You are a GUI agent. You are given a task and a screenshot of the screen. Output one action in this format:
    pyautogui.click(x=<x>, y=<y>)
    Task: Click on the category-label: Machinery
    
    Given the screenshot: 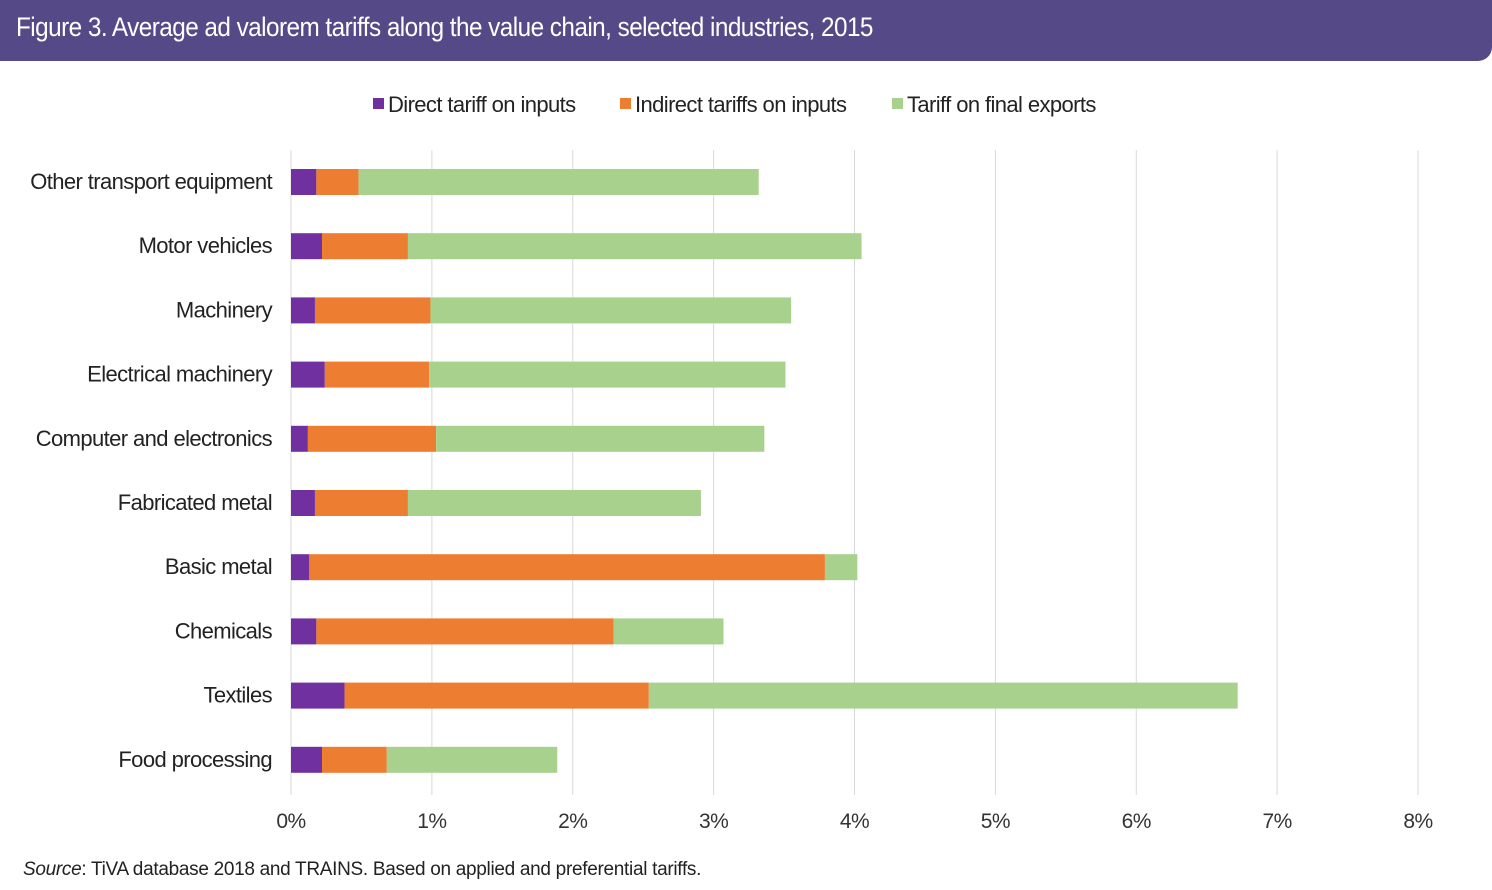 What is the action you would take?
    pyautogui.click(x=224, y=309)
    